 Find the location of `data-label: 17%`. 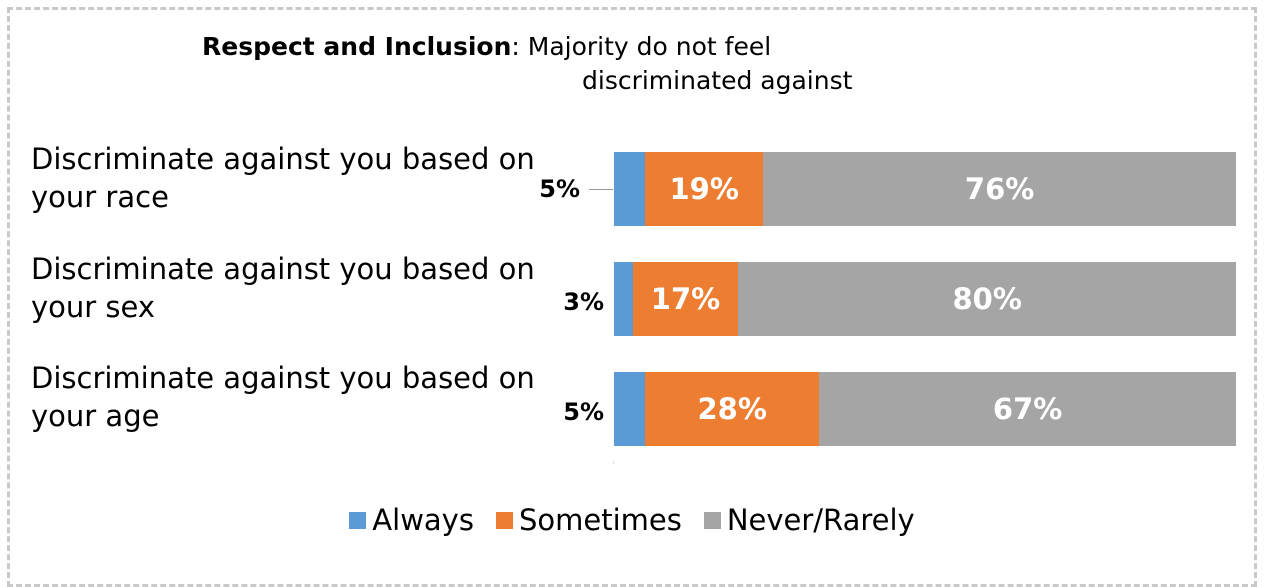

data-label: 17% is located at coordinates (685, 299).